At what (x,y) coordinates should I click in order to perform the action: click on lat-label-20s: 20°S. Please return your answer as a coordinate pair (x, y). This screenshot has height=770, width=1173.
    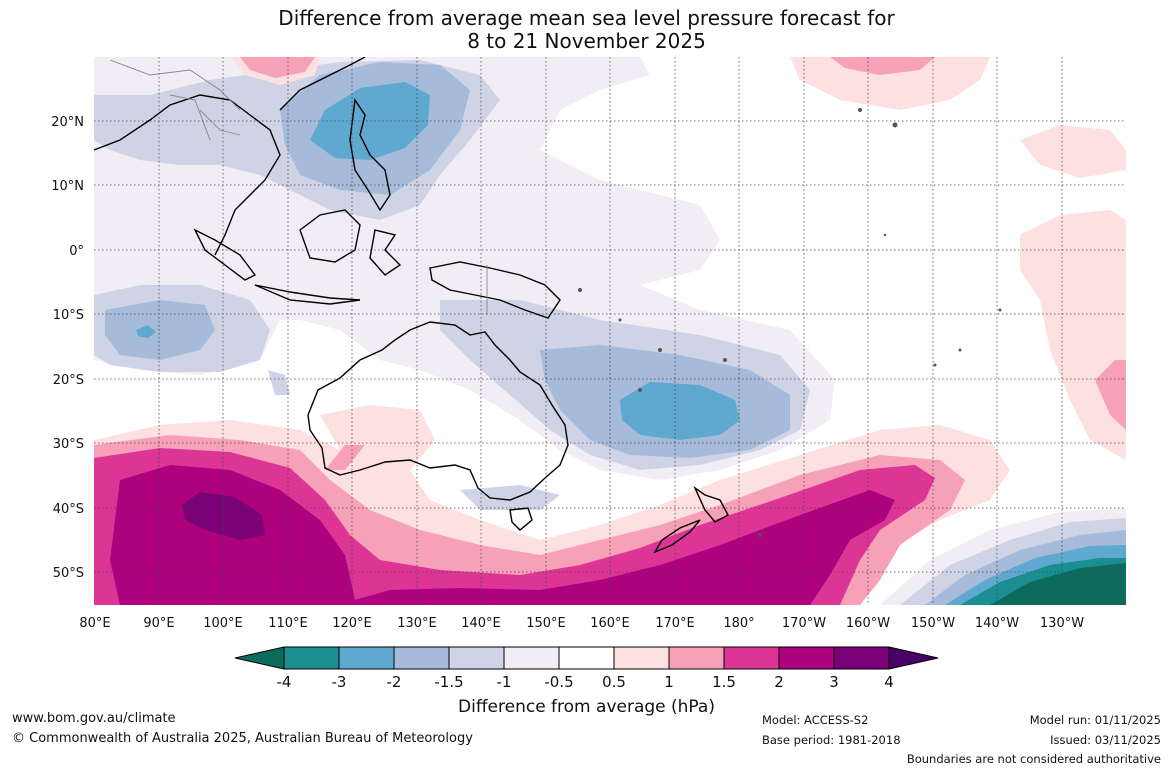
    Looking at the image, I should click on (68, 380).